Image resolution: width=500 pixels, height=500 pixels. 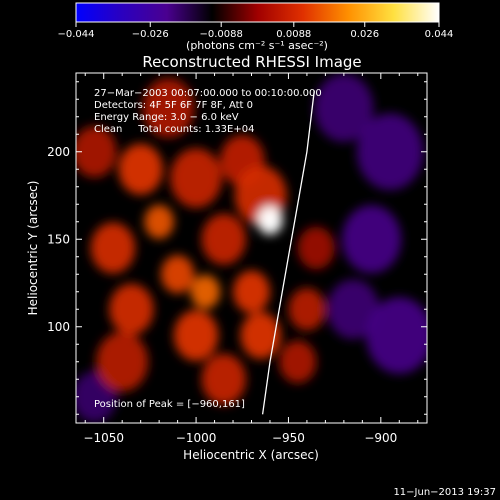 I want to click on info-line-detectors: Detectors: 4F 5F 6F 7F 8F, Att 0, so click(x=173, y=105).